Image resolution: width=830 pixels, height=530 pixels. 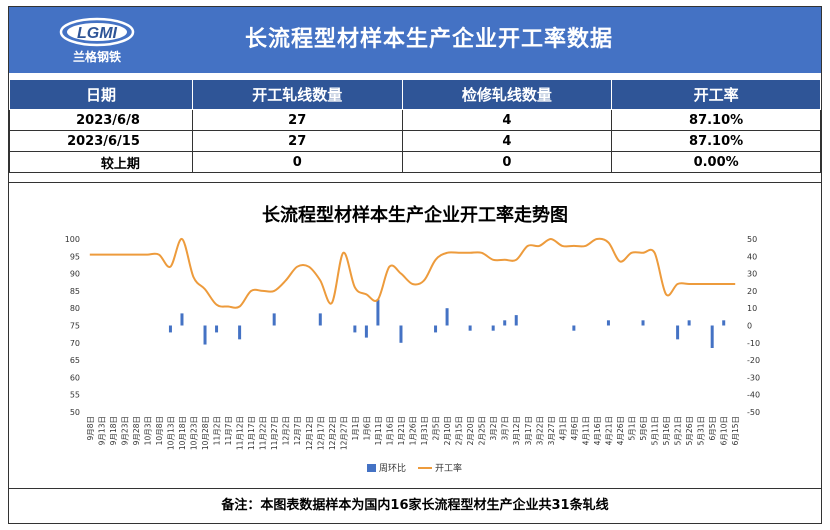 What do you see at coordinates (712, 428) in the screenshot?
I see `x-axis-tick-label: 6月5日` at bounding box center [712, 428].